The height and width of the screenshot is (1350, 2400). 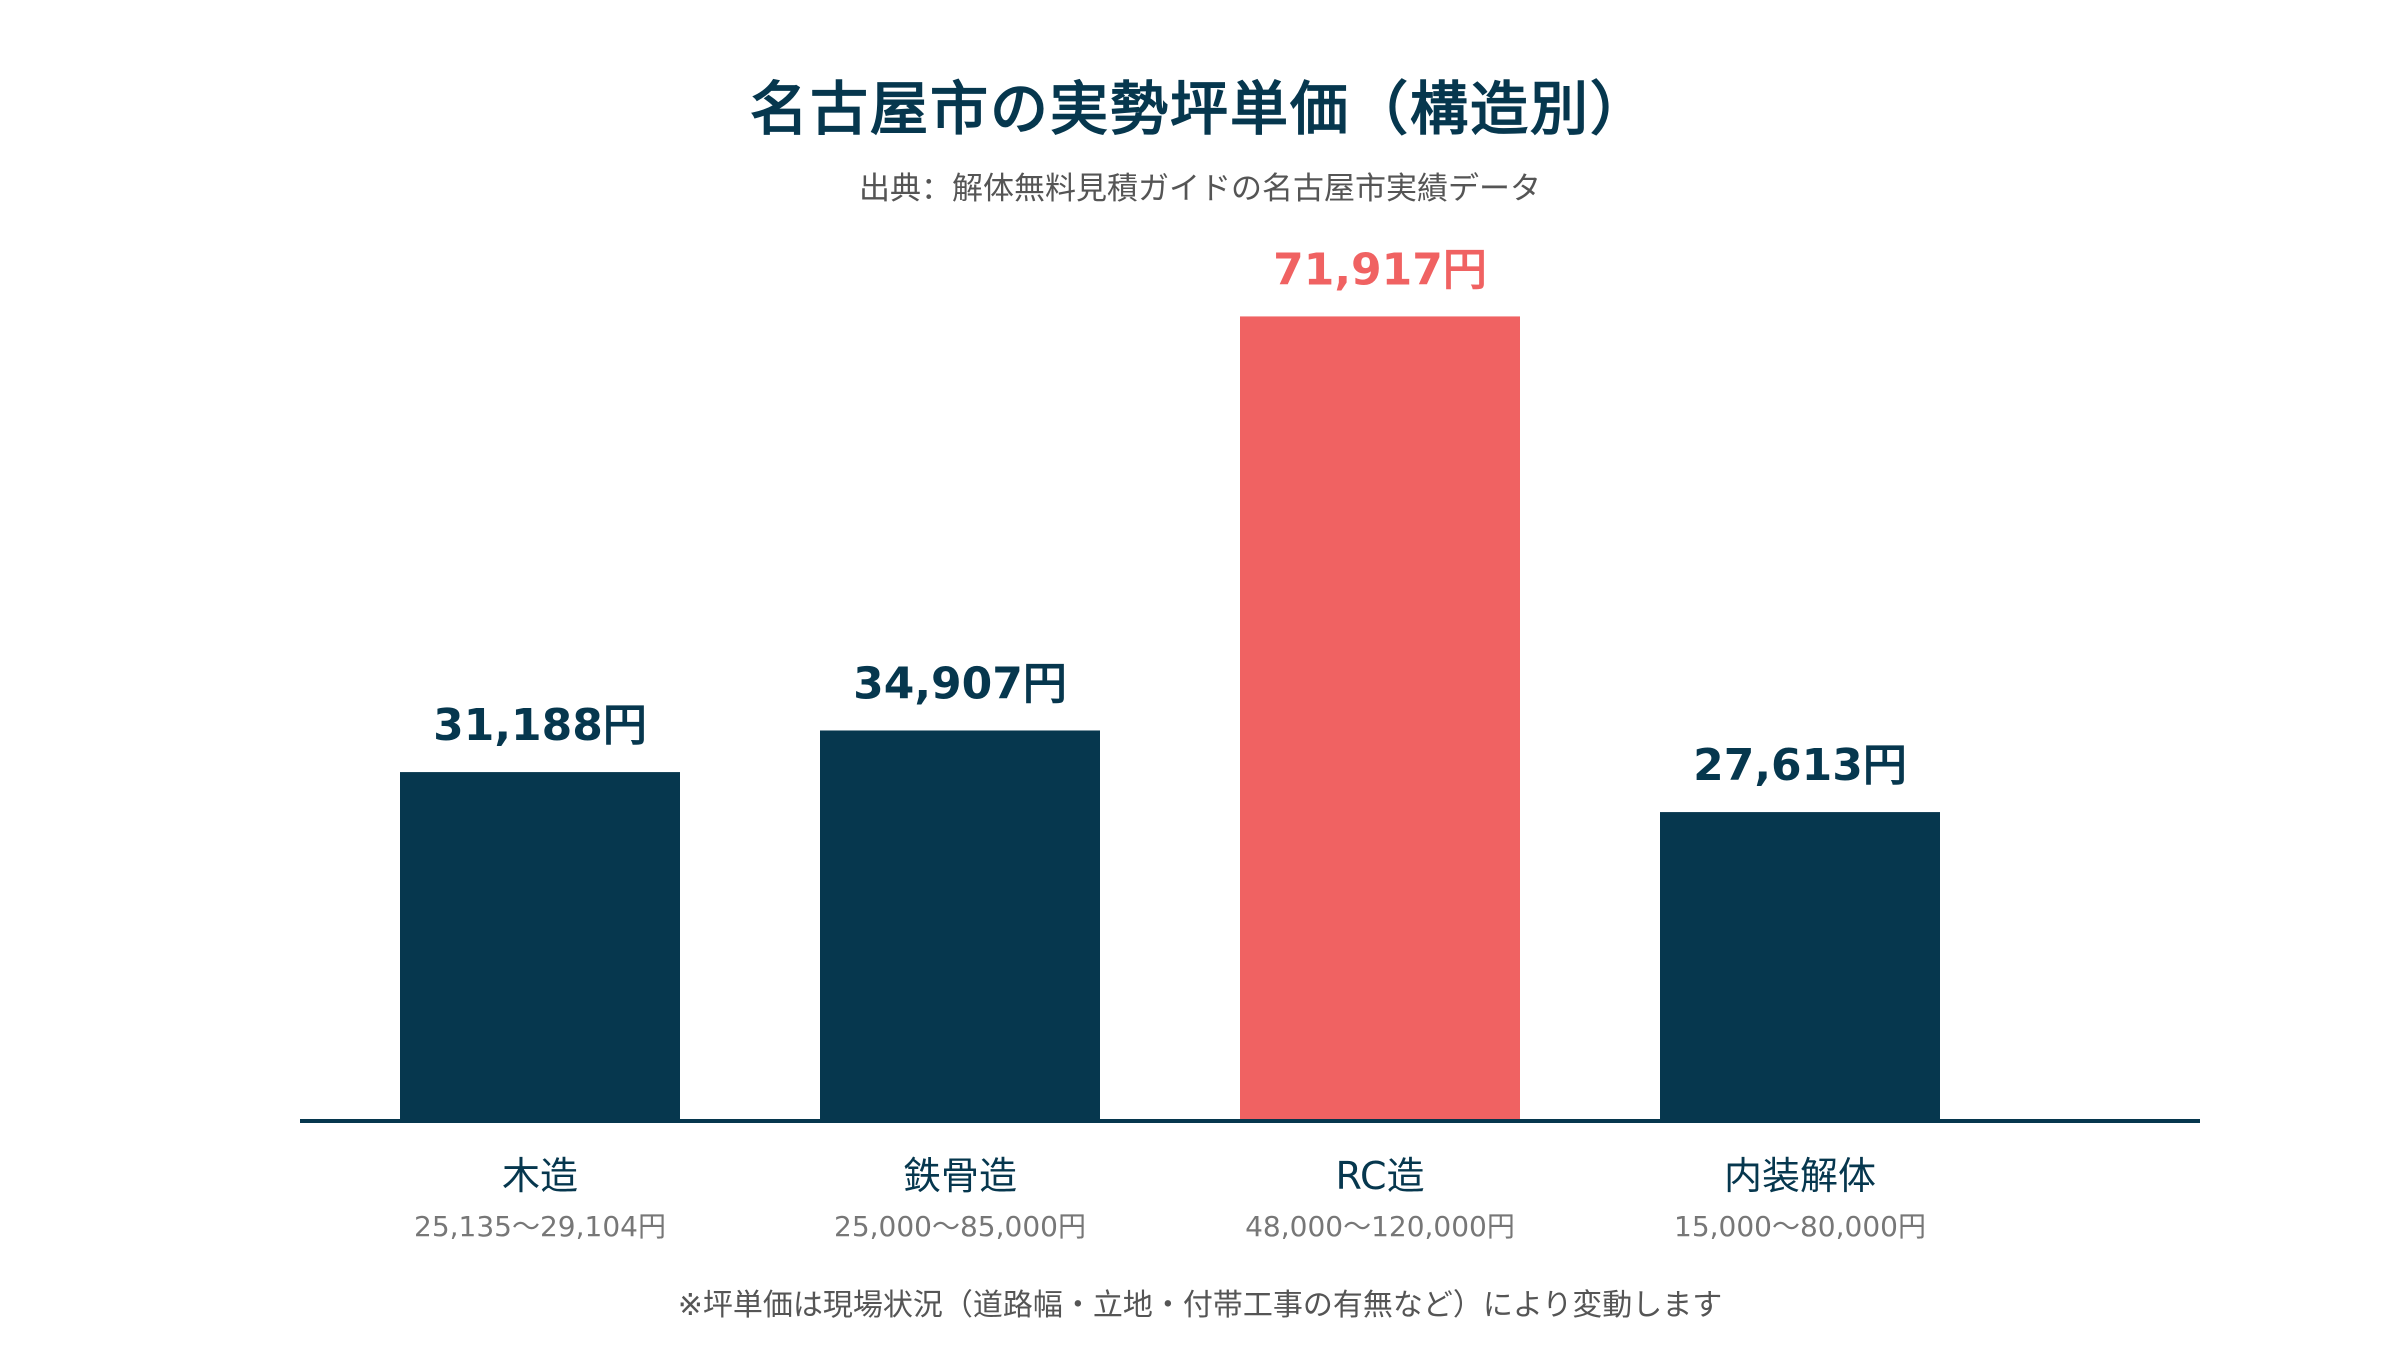 What do you see at coordinates (1800, 1226) in the screenshot?
I see `range-label: 15,000〜80,000円` at bounding box center [1800, 1226].